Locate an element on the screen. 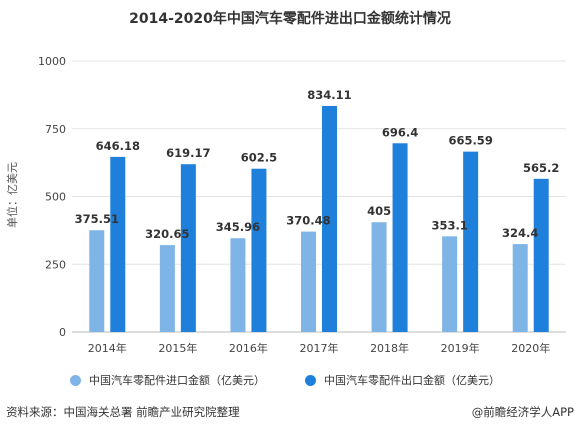 This screenshot has height=434, width=580. export-data-label: 619.17 is located at coordinates (188, 153).